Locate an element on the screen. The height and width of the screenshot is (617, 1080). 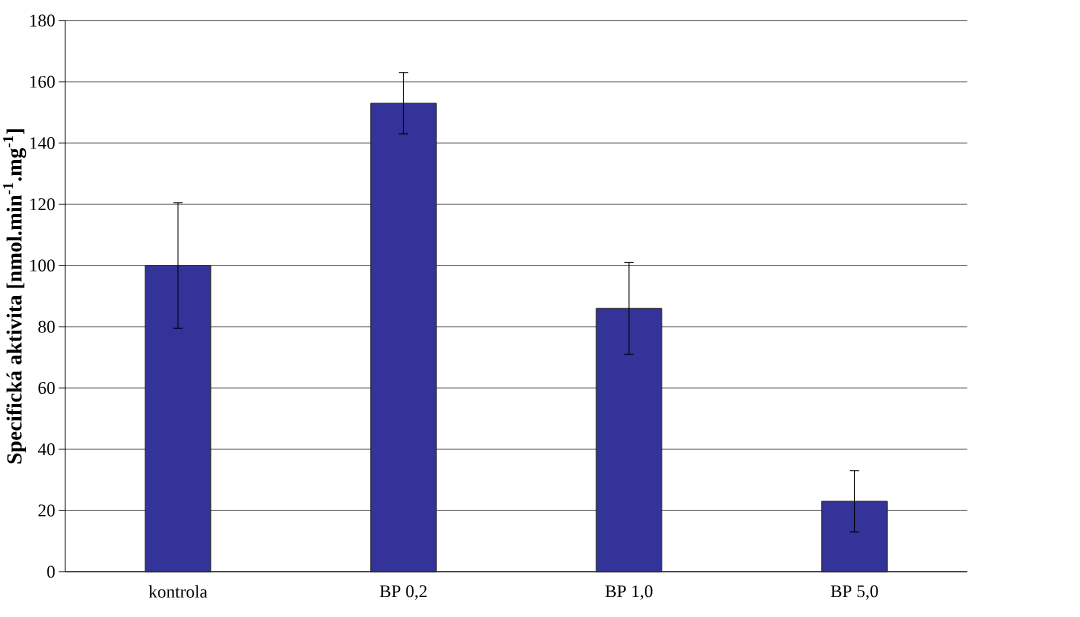
y-tick-label: 140 is located at coordinates (42, 143).